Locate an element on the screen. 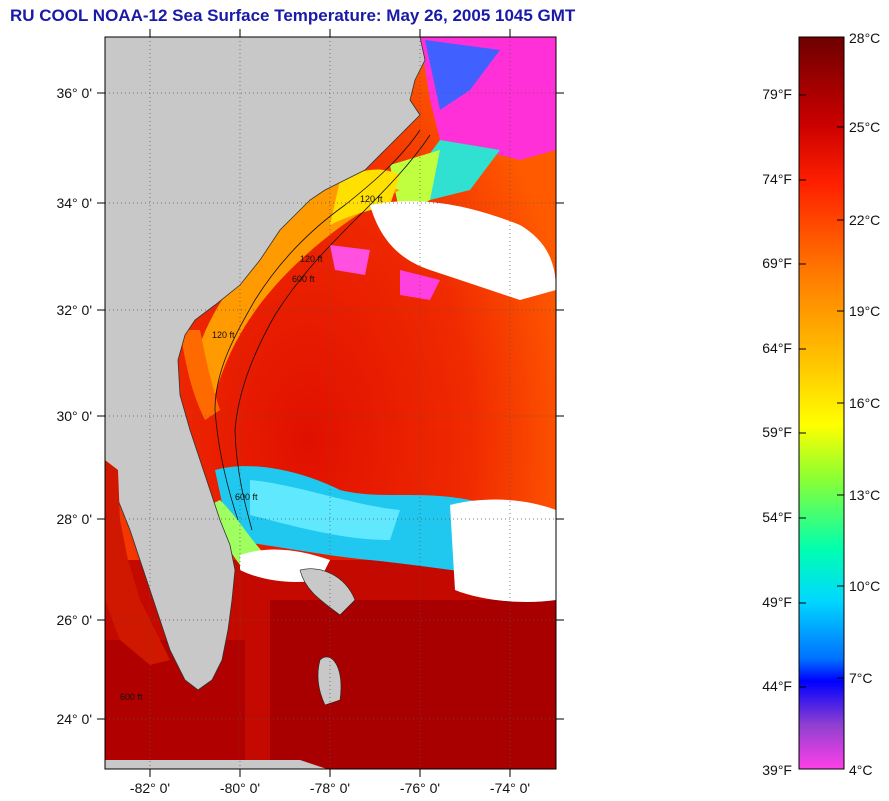 Image resolution: width=889 pixels, height=801 pixels. colorbar-f-label: 74°F is located at coordinates (777, 179).